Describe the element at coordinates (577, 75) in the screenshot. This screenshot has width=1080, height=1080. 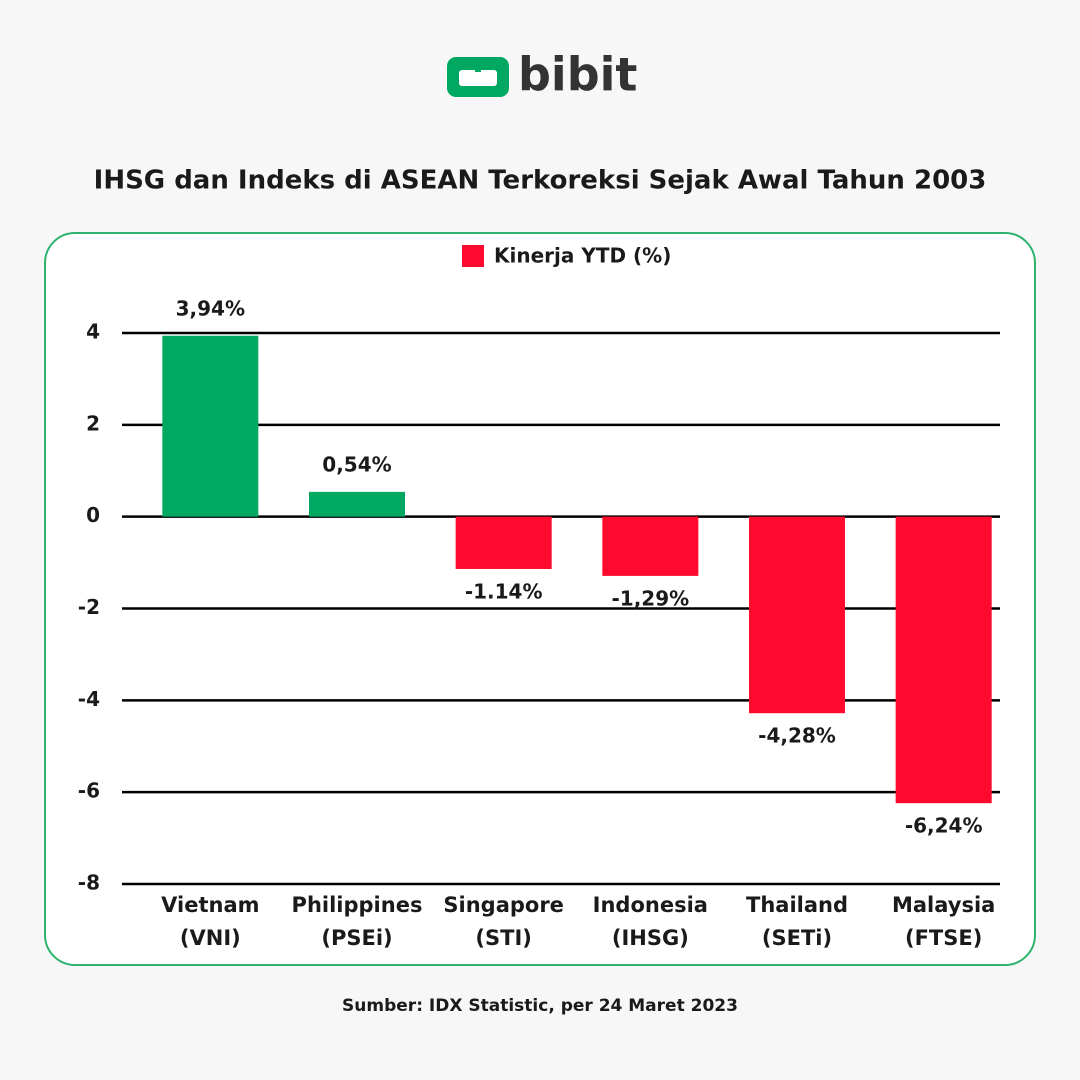
I see `brand: bibit` at that location.